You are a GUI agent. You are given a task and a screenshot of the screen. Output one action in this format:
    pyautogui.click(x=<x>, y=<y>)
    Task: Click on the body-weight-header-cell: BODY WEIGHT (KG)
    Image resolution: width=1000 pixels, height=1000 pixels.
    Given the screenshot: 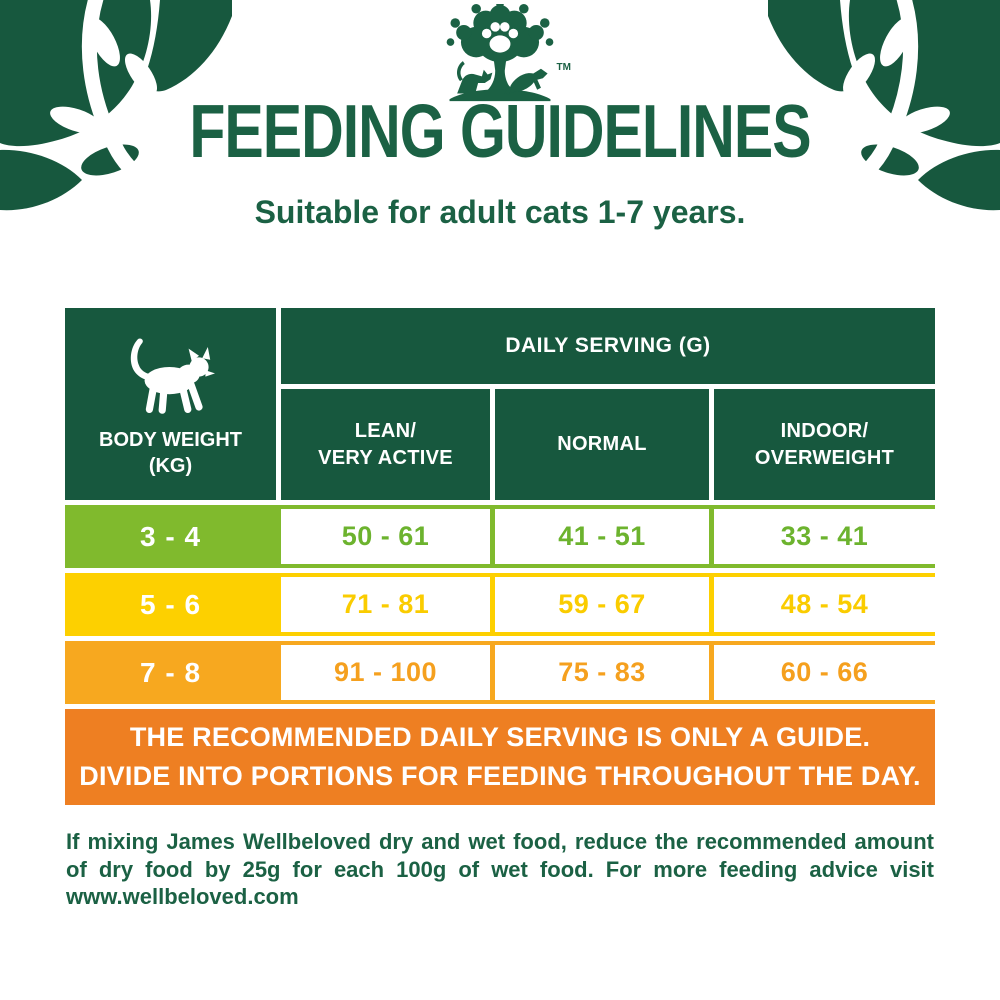 What is the action you would take?
    pyautogui.click(x=170, y=404)
    